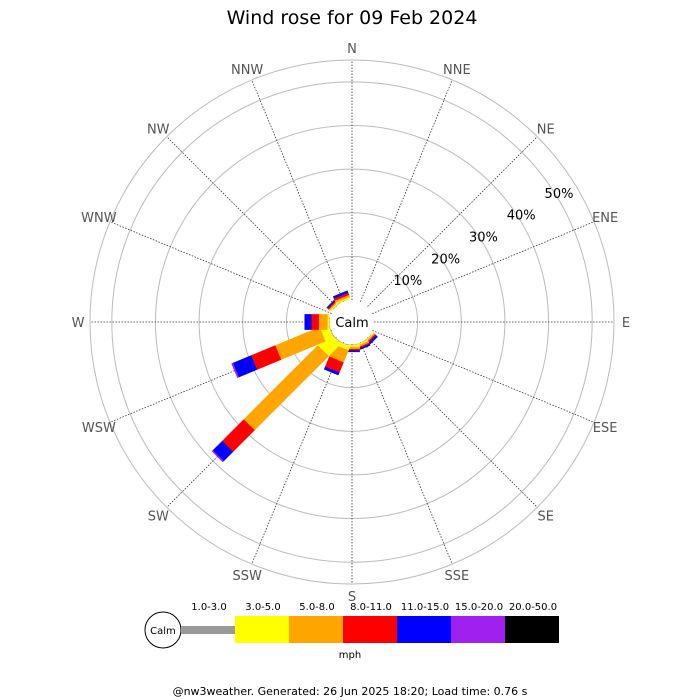 This screenshot has width=700, height=700. Describe the element at coordinates (521, 216) in the screenshot. I see `ring-label-40: 40%` at that location.